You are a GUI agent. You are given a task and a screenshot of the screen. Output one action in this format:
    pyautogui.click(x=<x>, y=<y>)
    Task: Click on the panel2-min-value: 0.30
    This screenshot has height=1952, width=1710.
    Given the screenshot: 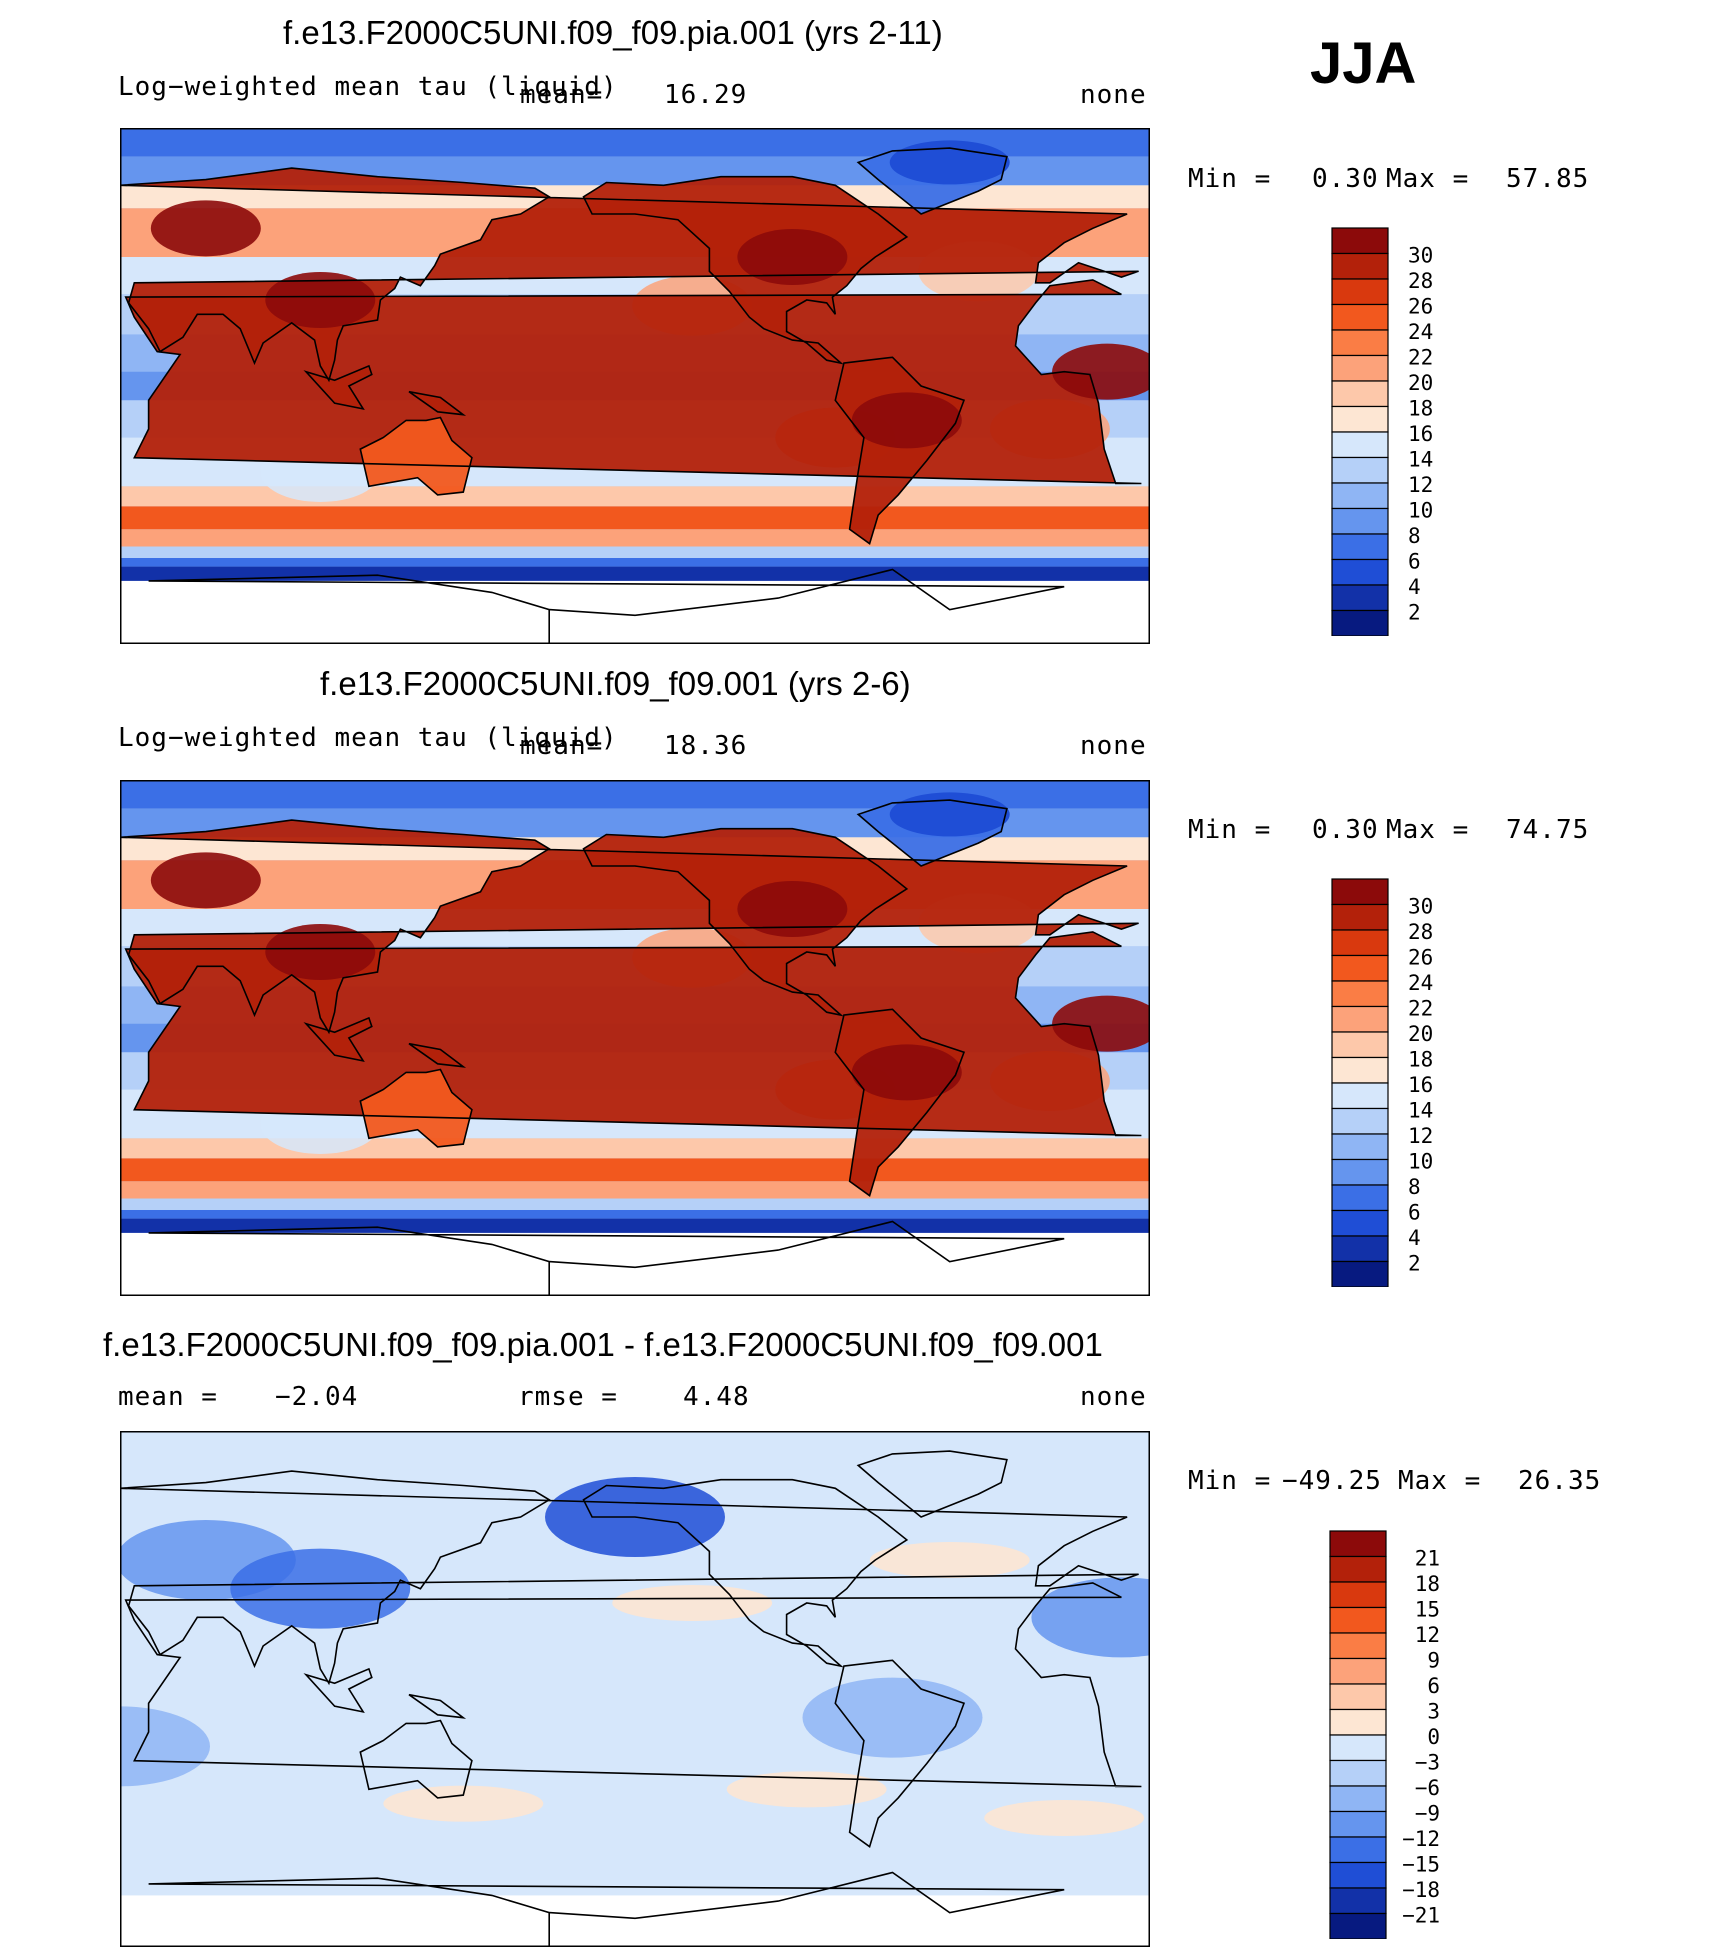 What is the action you would take?
    pyautogui.click(x=1345, y=830)
    